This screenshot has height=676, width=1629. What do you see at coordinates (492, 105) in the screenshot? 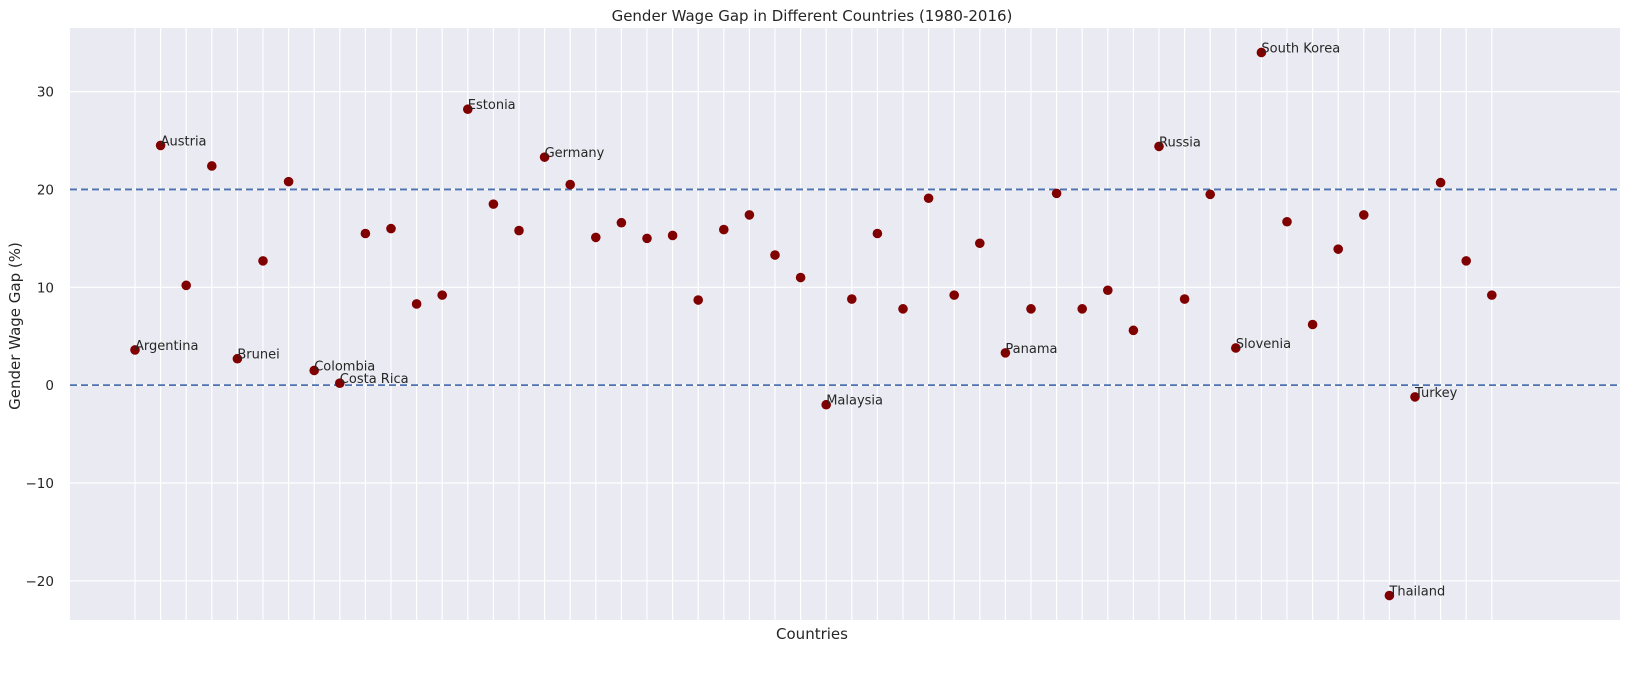
I see `point-label: Estonia` at bounding box center [492, 105].